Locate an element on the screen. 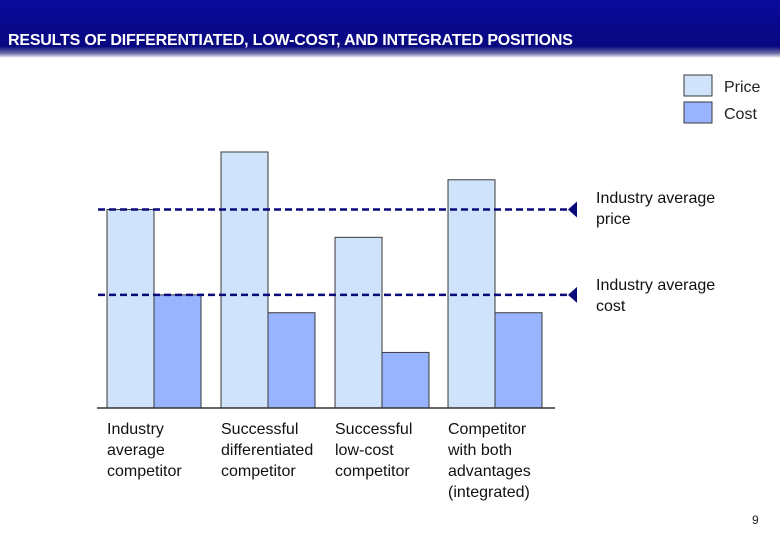 The height and width of the screenshot is (540, 780). reference-label-price: Industry average price is located at coordinates (656, 209).